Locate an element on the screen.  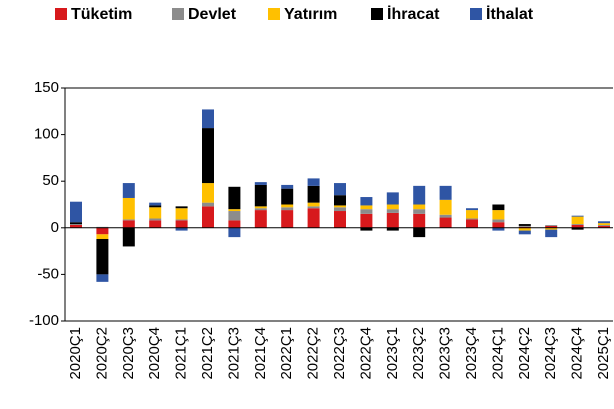
x-tick-label: 2024Ç1 is located at coordinates (497, 353).